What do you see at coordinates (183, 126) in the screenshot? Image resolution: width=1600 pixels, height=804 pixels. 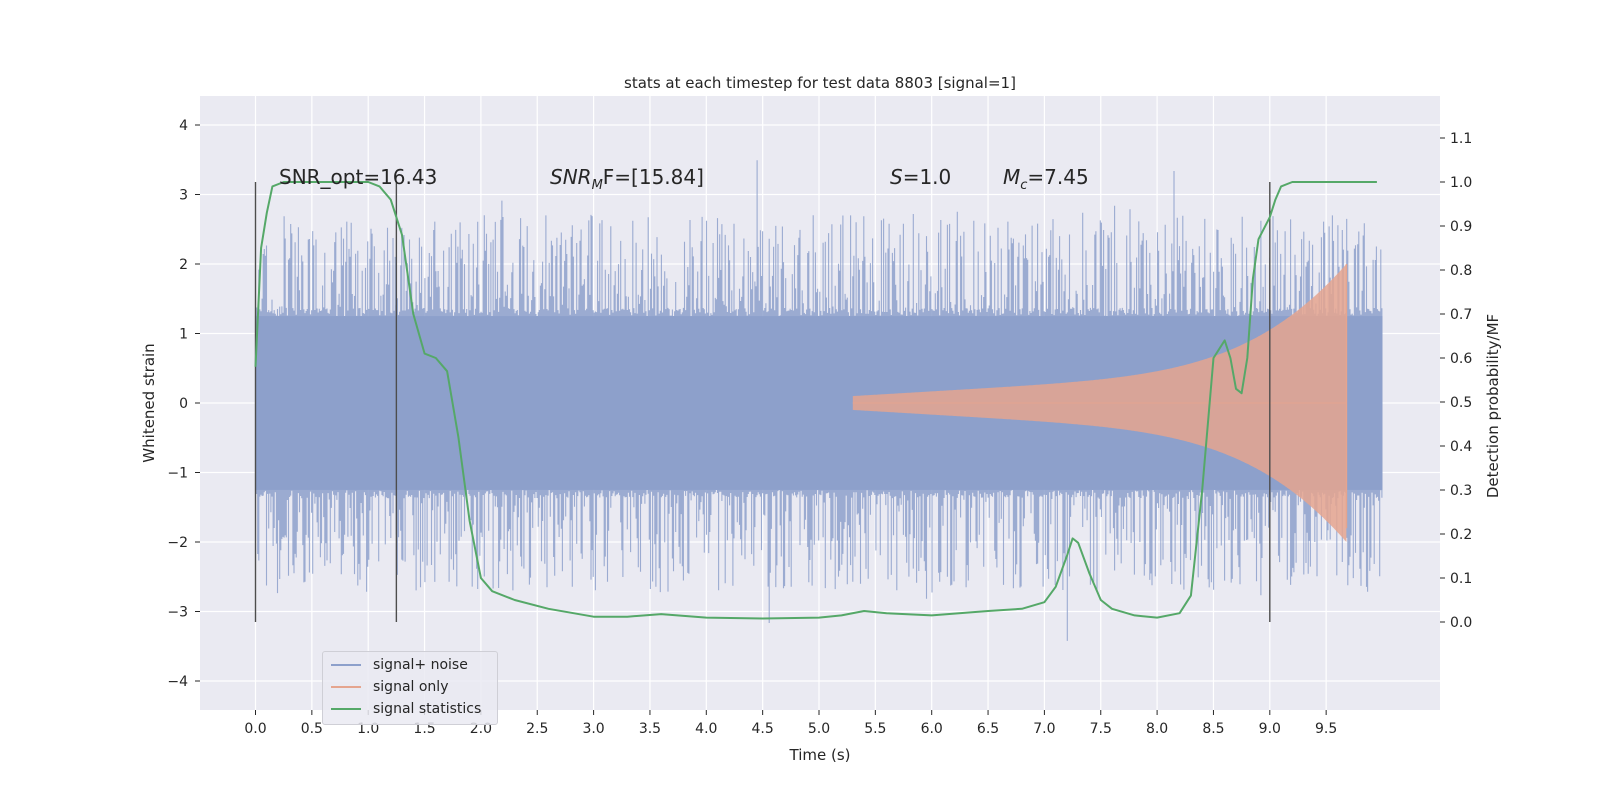 I see `y-tick-label: 4` at bounding box center [183, 126].